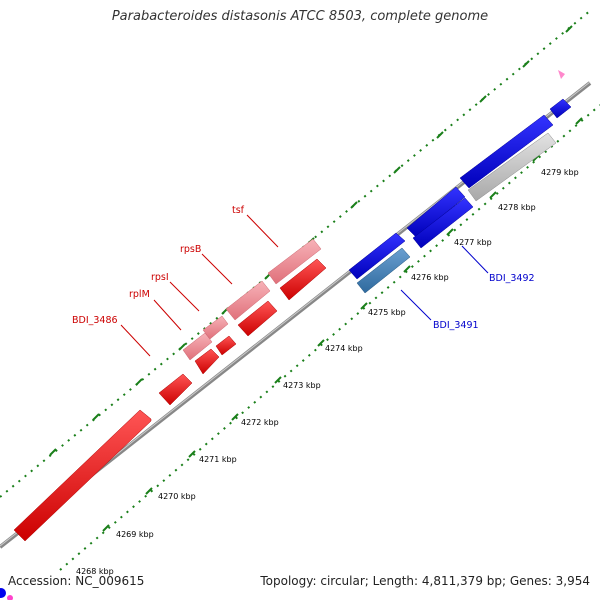 Image resolution: width=600 pixels, height=600 pixels. I want to click on gene-rplm-arrow, so click(175, 389).